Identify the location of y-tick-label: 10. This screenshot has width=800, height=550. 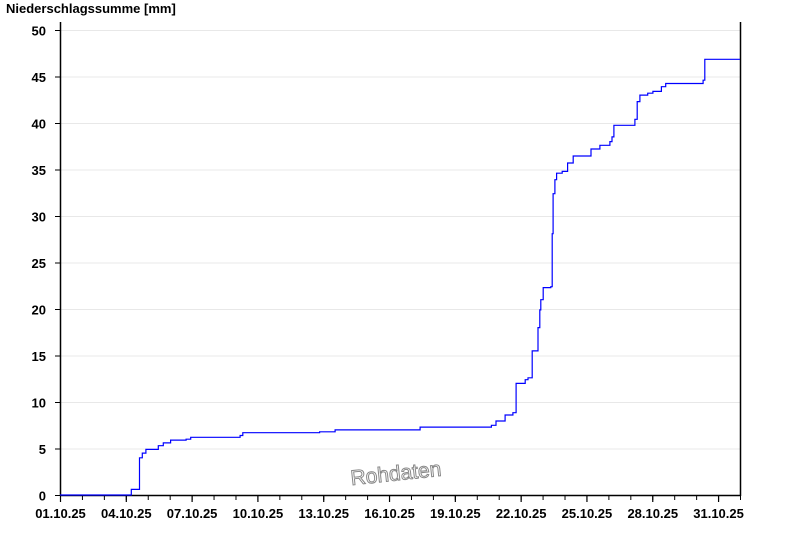
(39, 403).